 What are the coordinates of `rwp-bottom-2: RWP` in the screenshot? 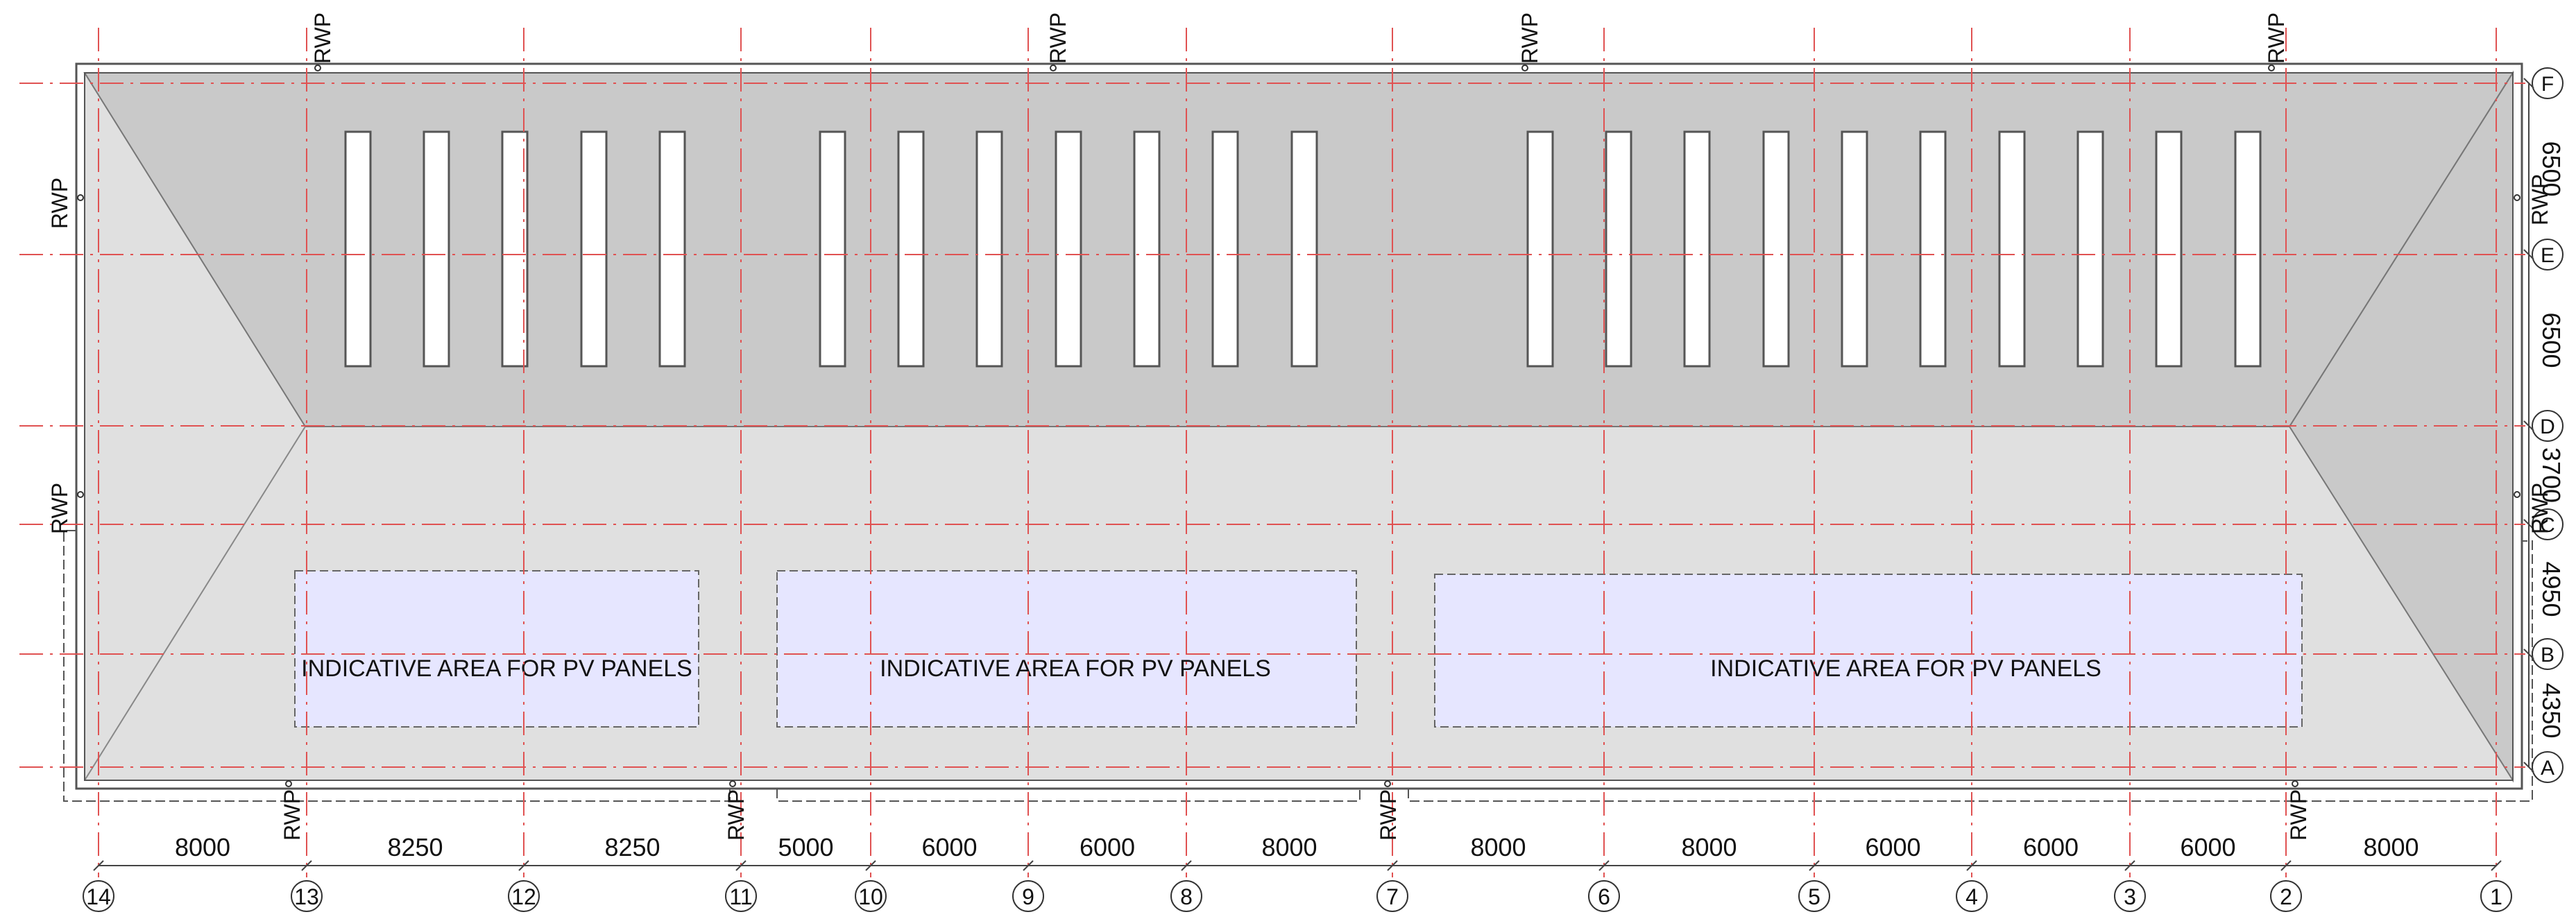 It's located at (736, 810).